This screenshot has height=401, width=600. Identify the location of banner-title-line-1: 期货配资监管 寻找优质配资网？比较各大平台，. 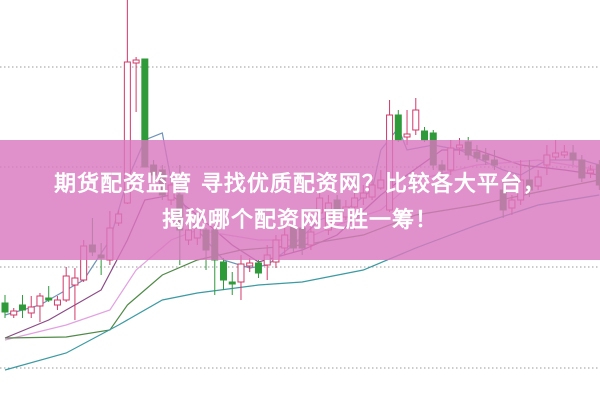
(300, 184).